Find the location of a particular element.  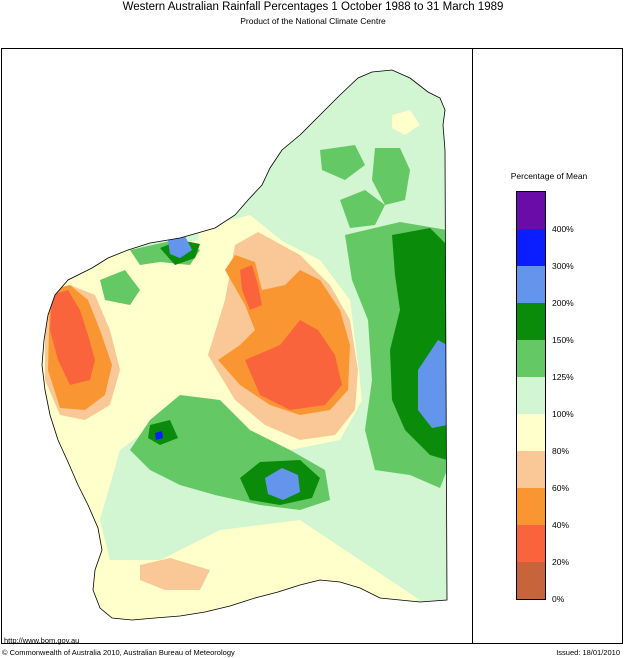

footer-issued: Issued: 18/01/2010 is located at coordinates (588, 652).